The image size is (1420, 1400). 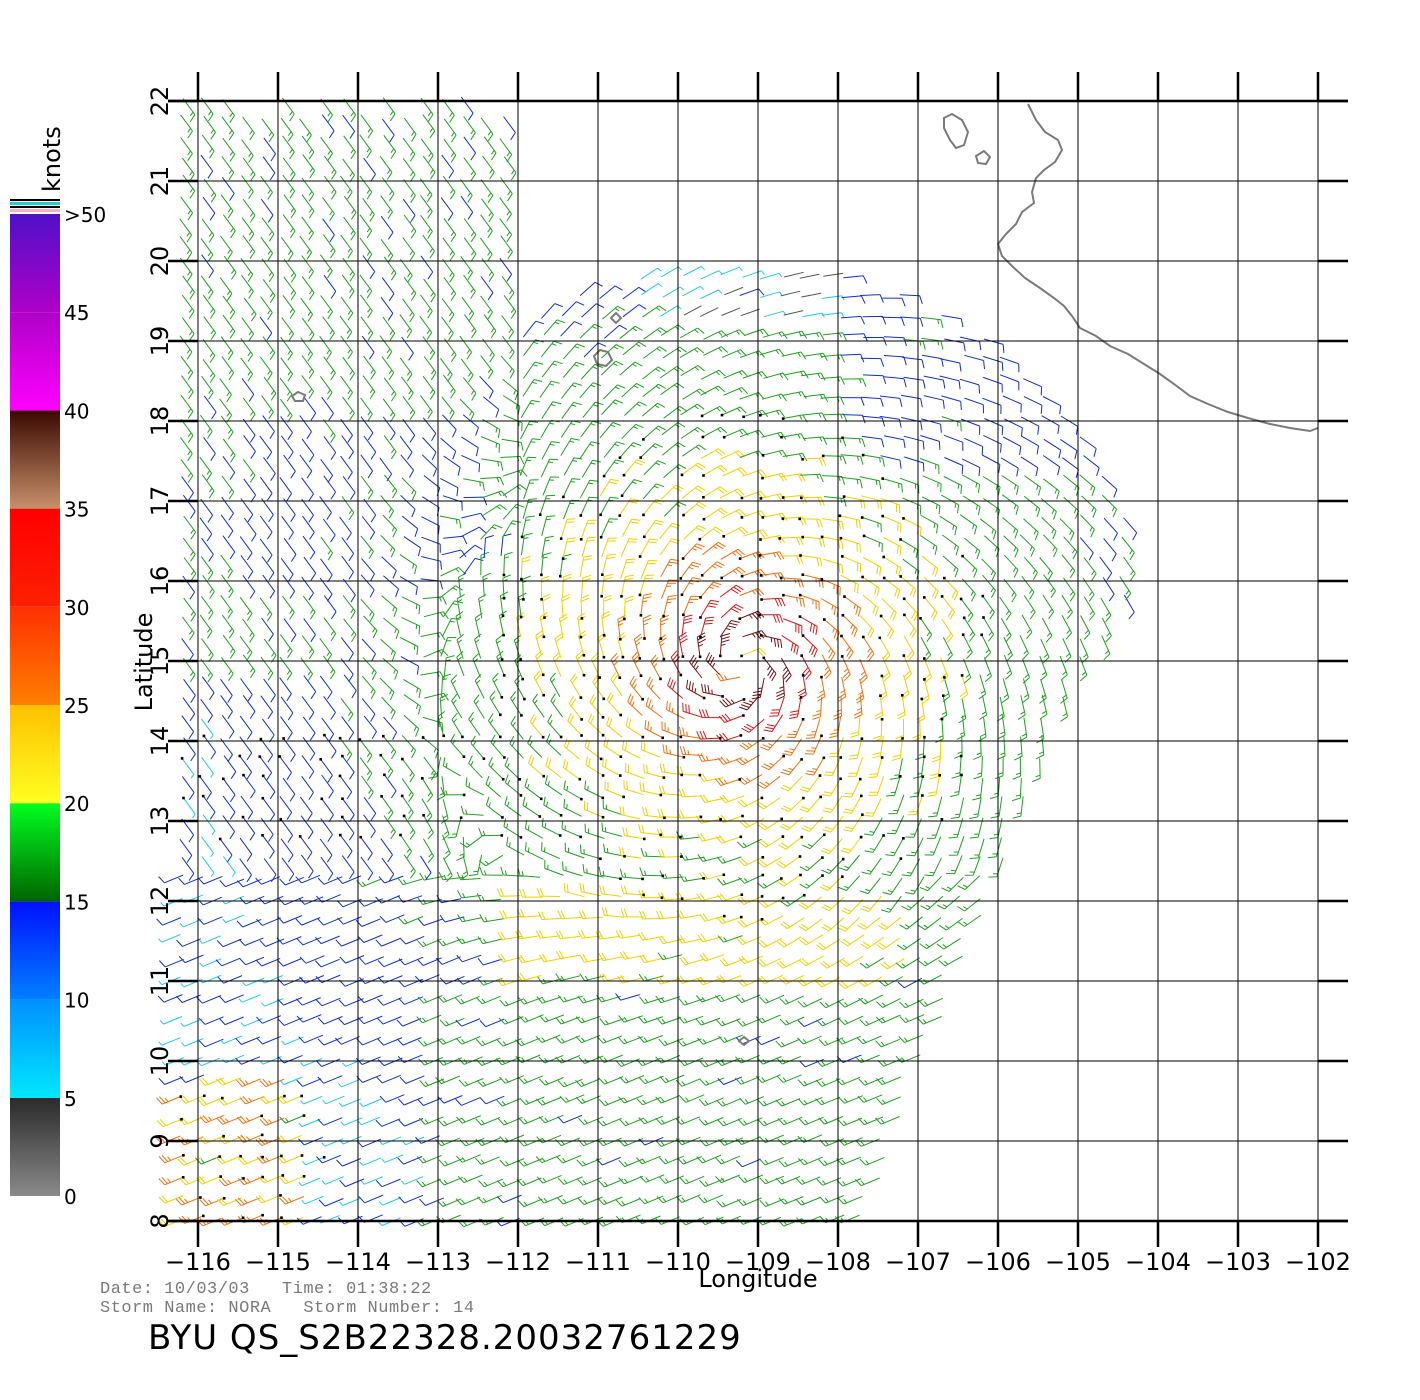 I want to click on colorbar-tick-label: 45, so click(x=76, y=313).